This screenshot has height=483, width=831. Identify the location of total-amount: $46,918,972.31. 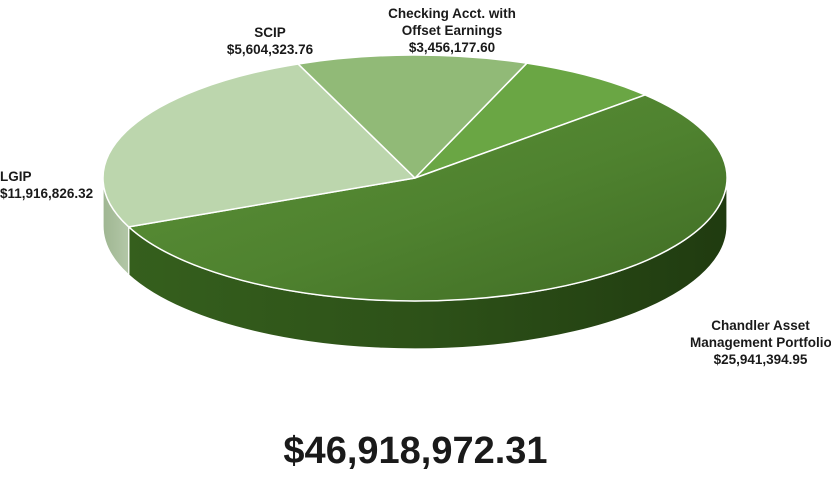
(415, 451).